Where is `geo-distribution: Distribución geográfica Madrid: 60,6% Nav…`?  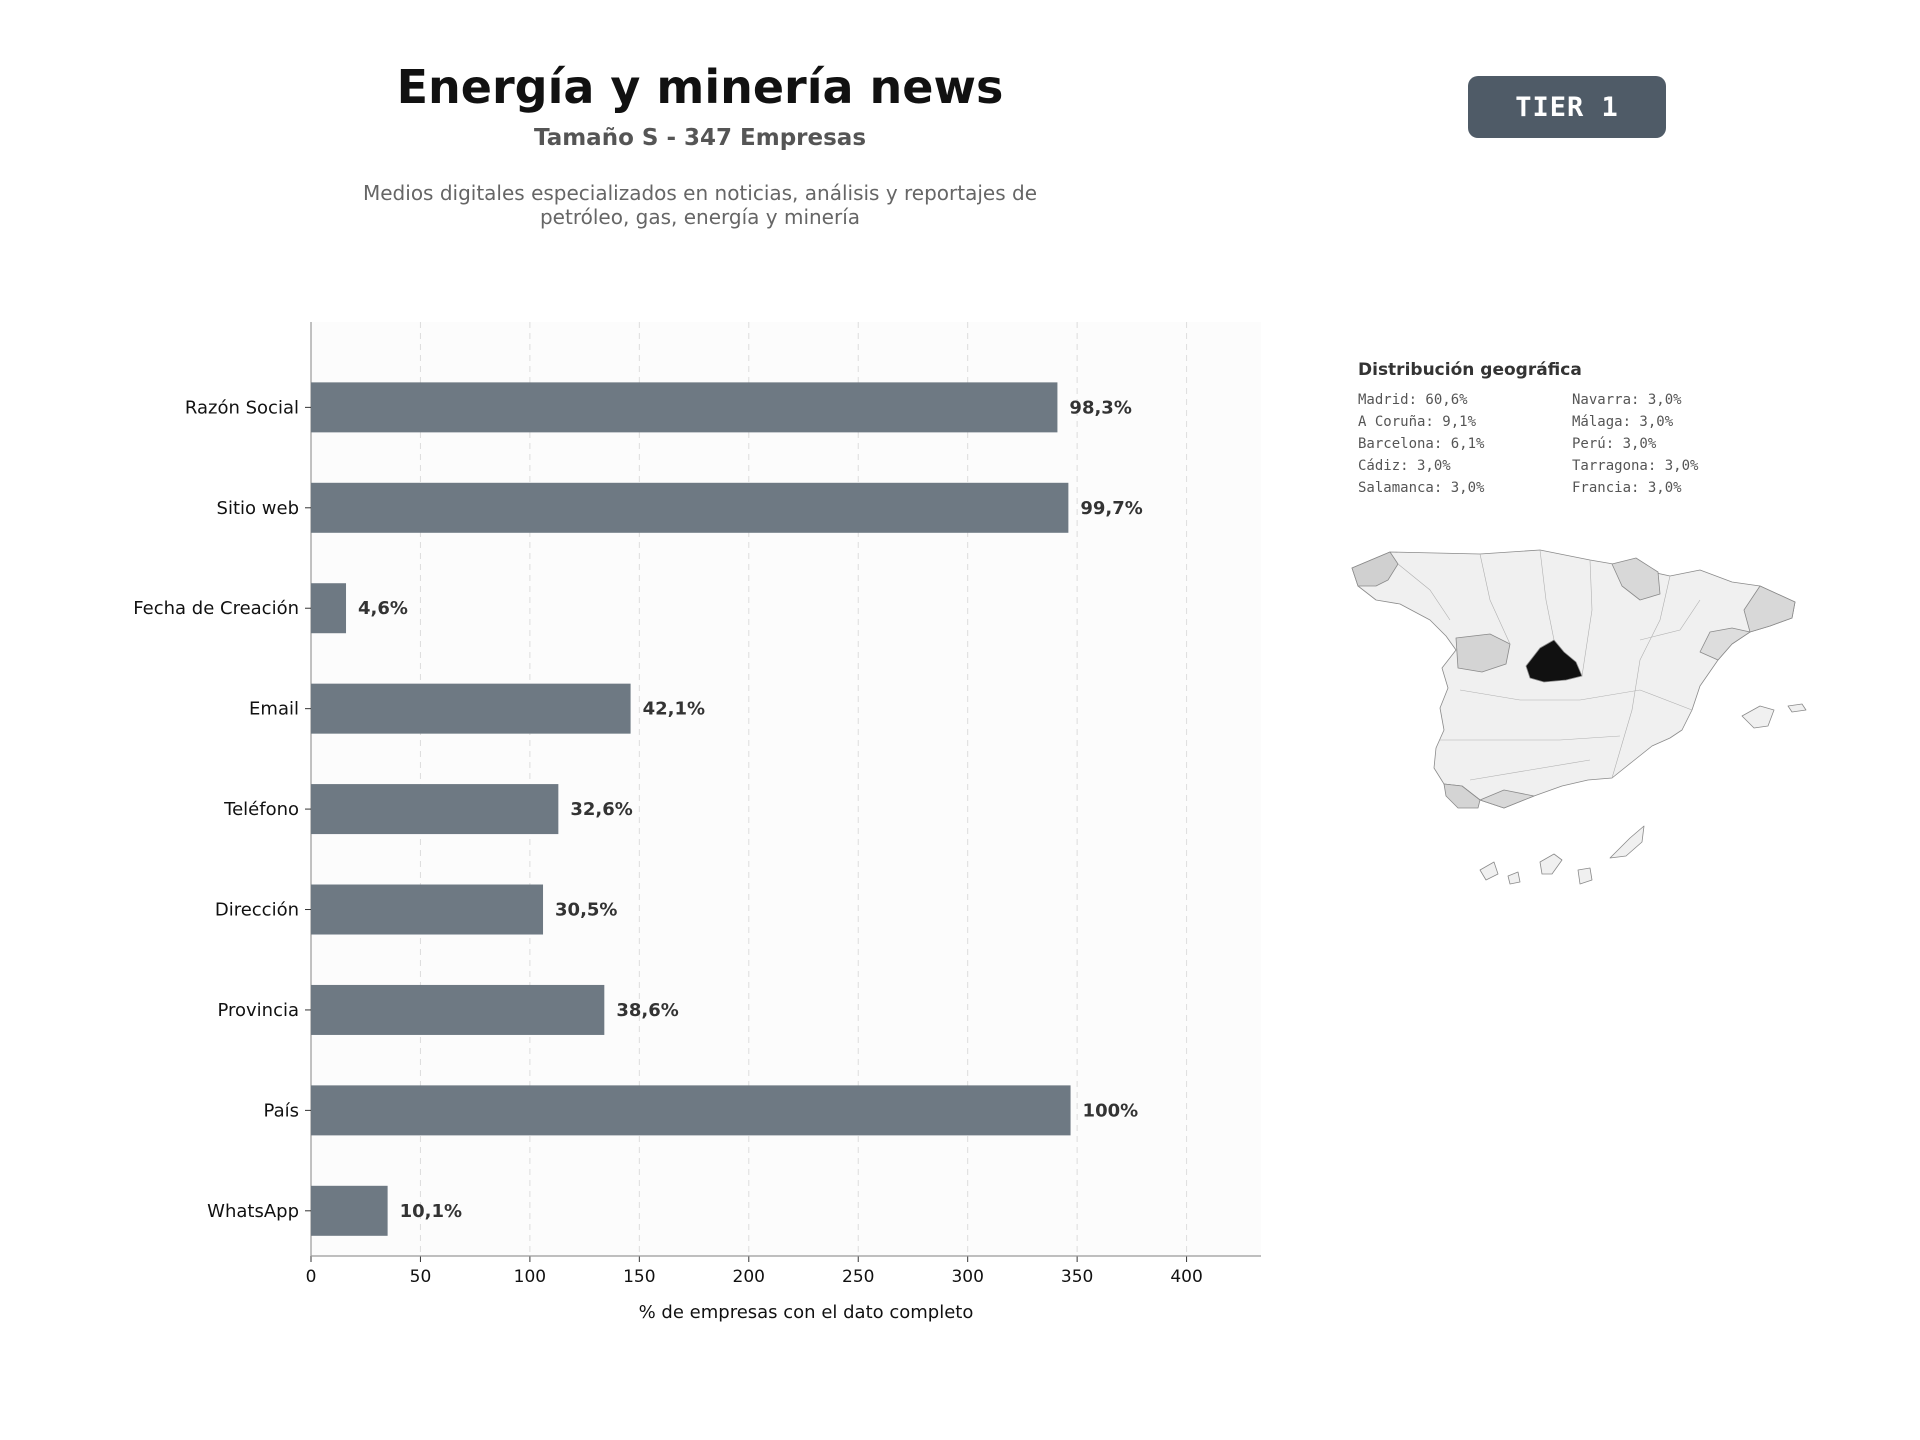
geo-distribution: Distribución geográfica Madrid: 60,6% Nav… is located at coordinates (1568, 428).